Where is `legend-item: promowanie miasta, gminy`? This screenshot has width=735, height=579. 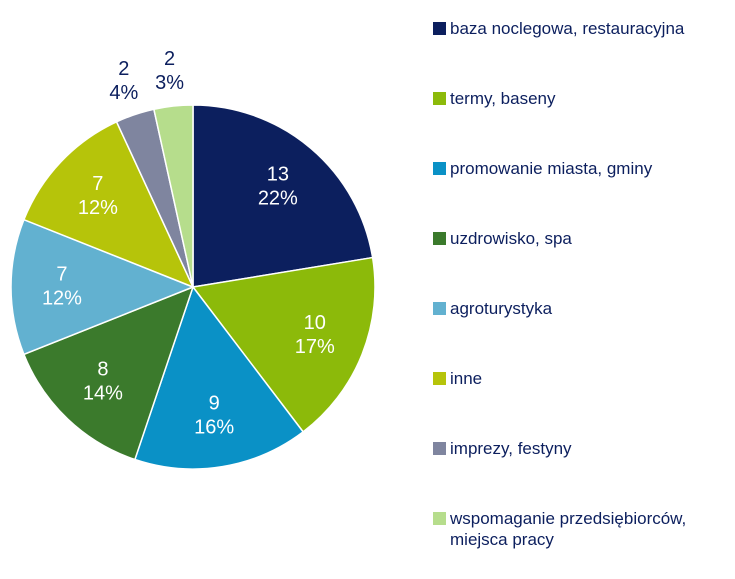 legend-item: promowanie miasta, gminy is located at coordinates (583, 168).